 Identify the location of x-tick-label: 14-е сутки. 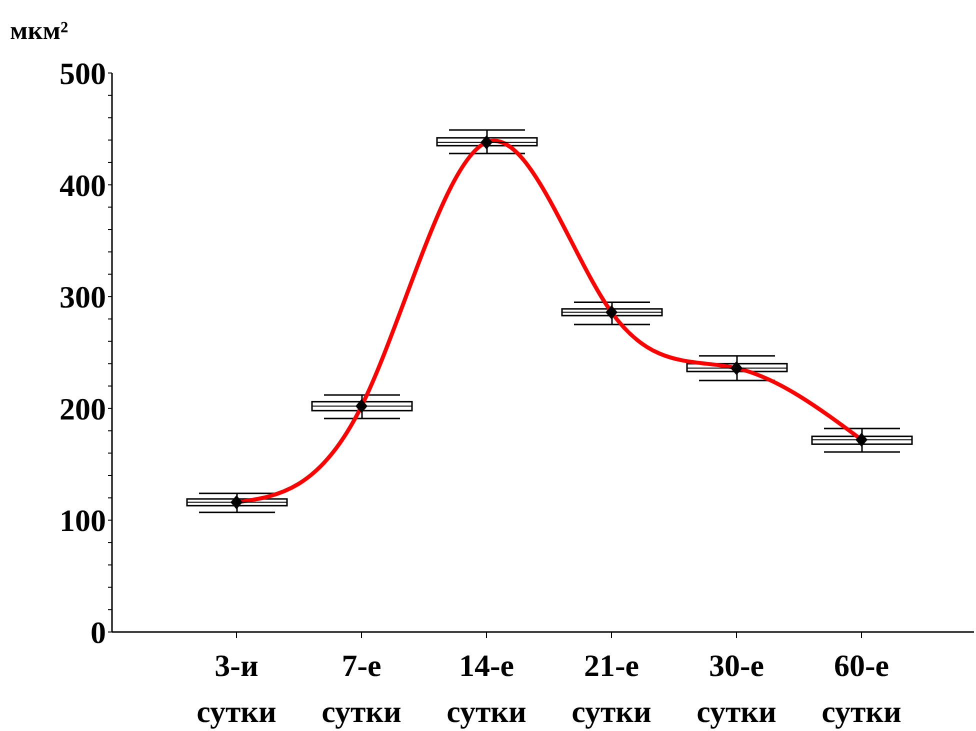
(486, 688).